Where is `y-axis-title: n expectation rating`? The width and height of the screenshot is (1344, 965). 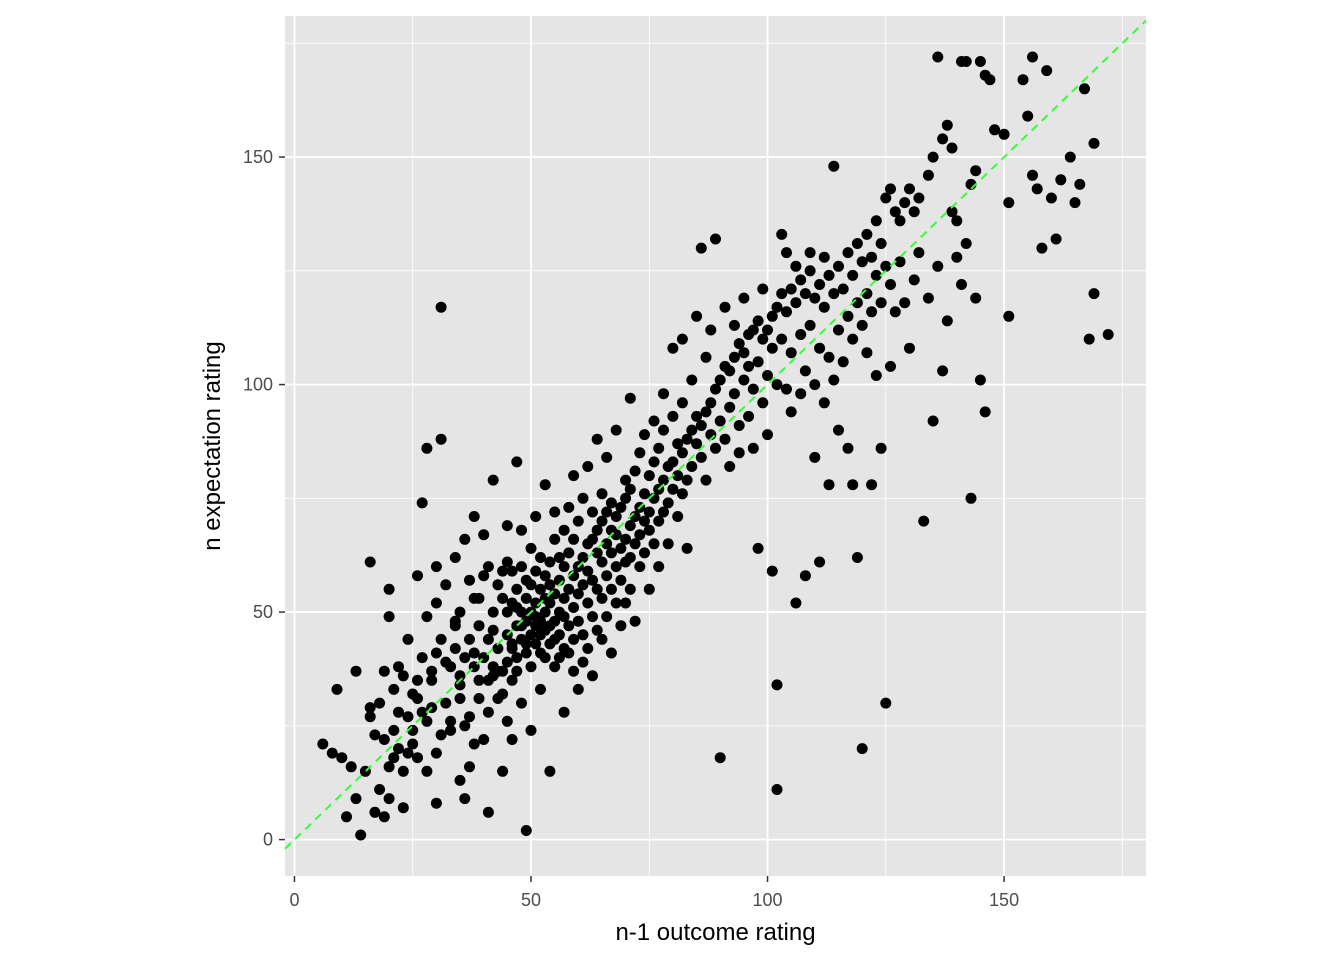 y-axis-title: n expectation rating is located at coordinates (212, 445).